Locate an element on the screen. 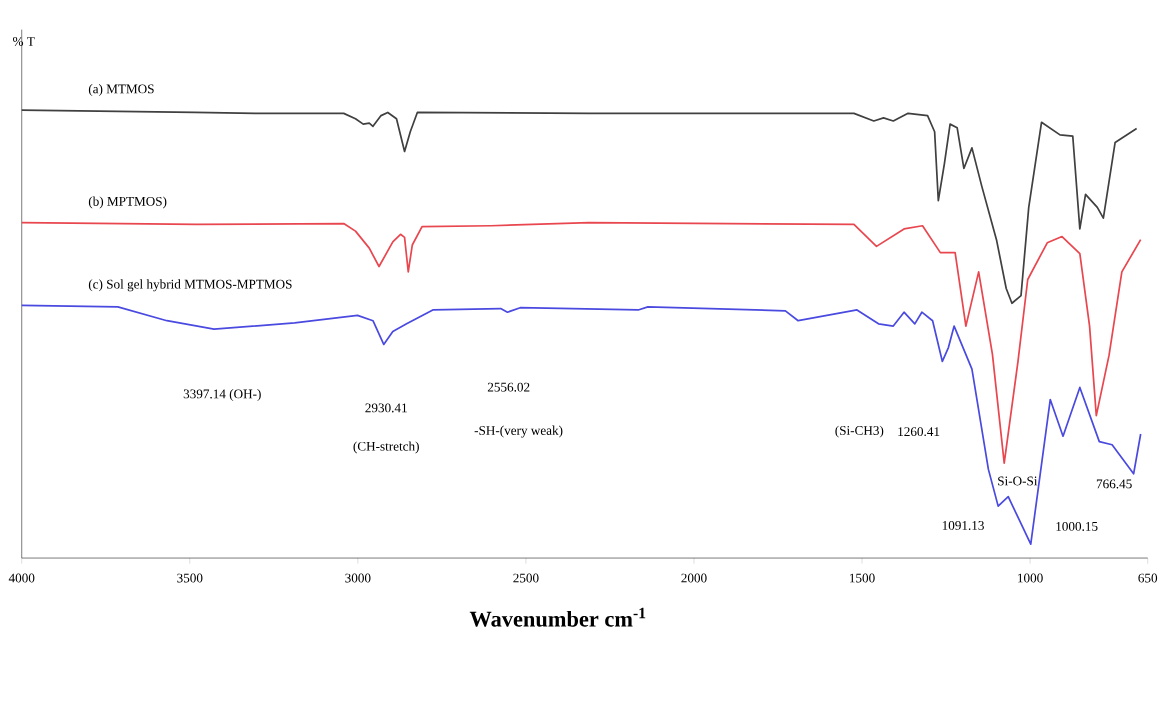  series-label: (a) MTMOS is located at coordinates (121, 90).